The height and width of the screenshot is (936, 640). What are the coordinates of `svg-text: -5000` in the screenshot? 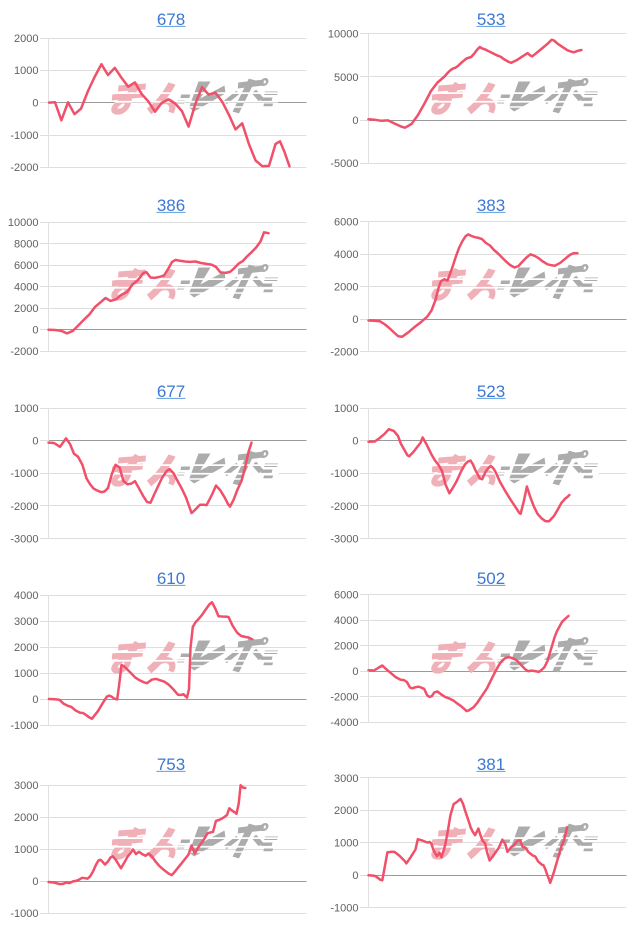 It's located at (344, 164).